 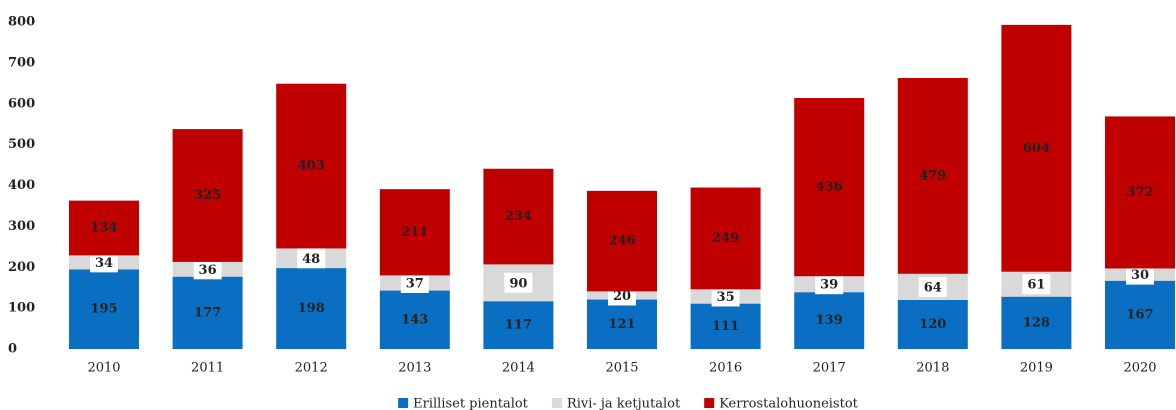 I want to click on value-label: 36, so click(x=208, y=270).